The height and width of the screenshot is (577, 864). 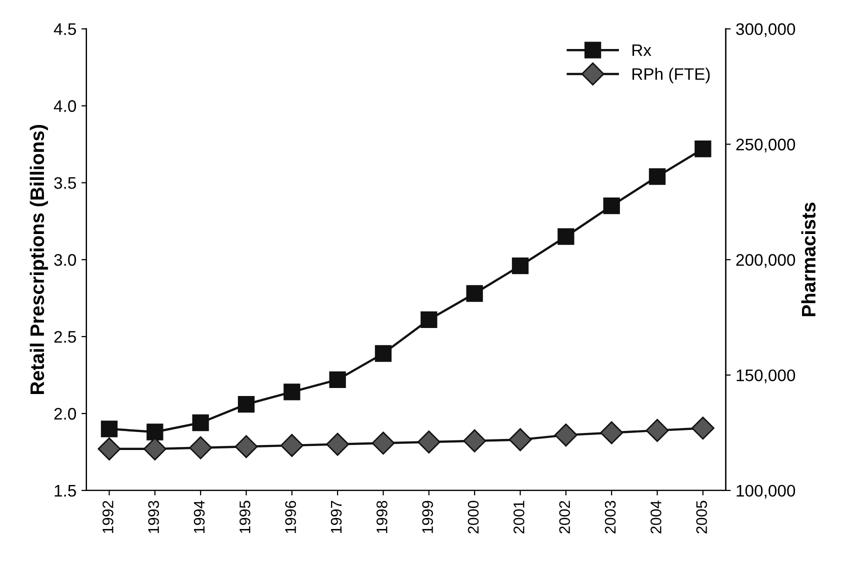 I want to click on x-tick-label: 2001, so click(x=519, y=517).